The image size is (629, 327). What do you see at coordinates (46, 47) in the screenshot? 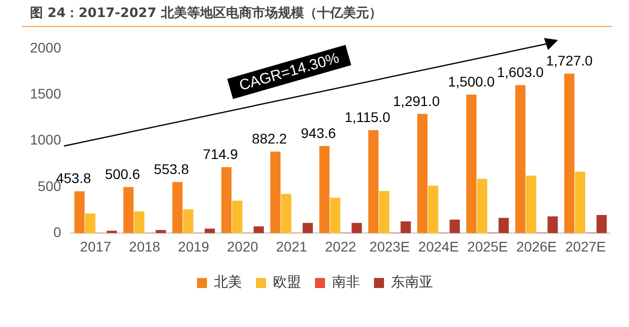
I see `y-tick-label: 2000` at bounding box center [46, 47].